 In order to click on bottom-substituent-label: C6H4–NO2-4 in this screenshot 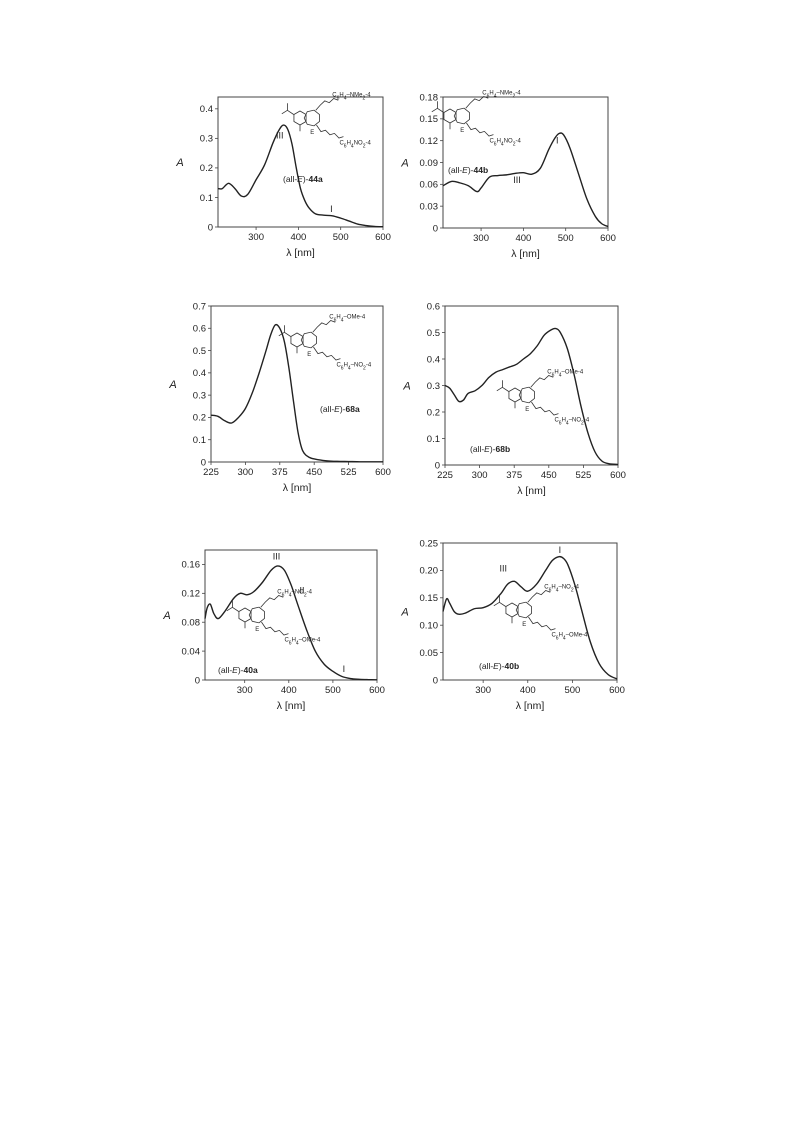, I will do `click(353, 367)`.